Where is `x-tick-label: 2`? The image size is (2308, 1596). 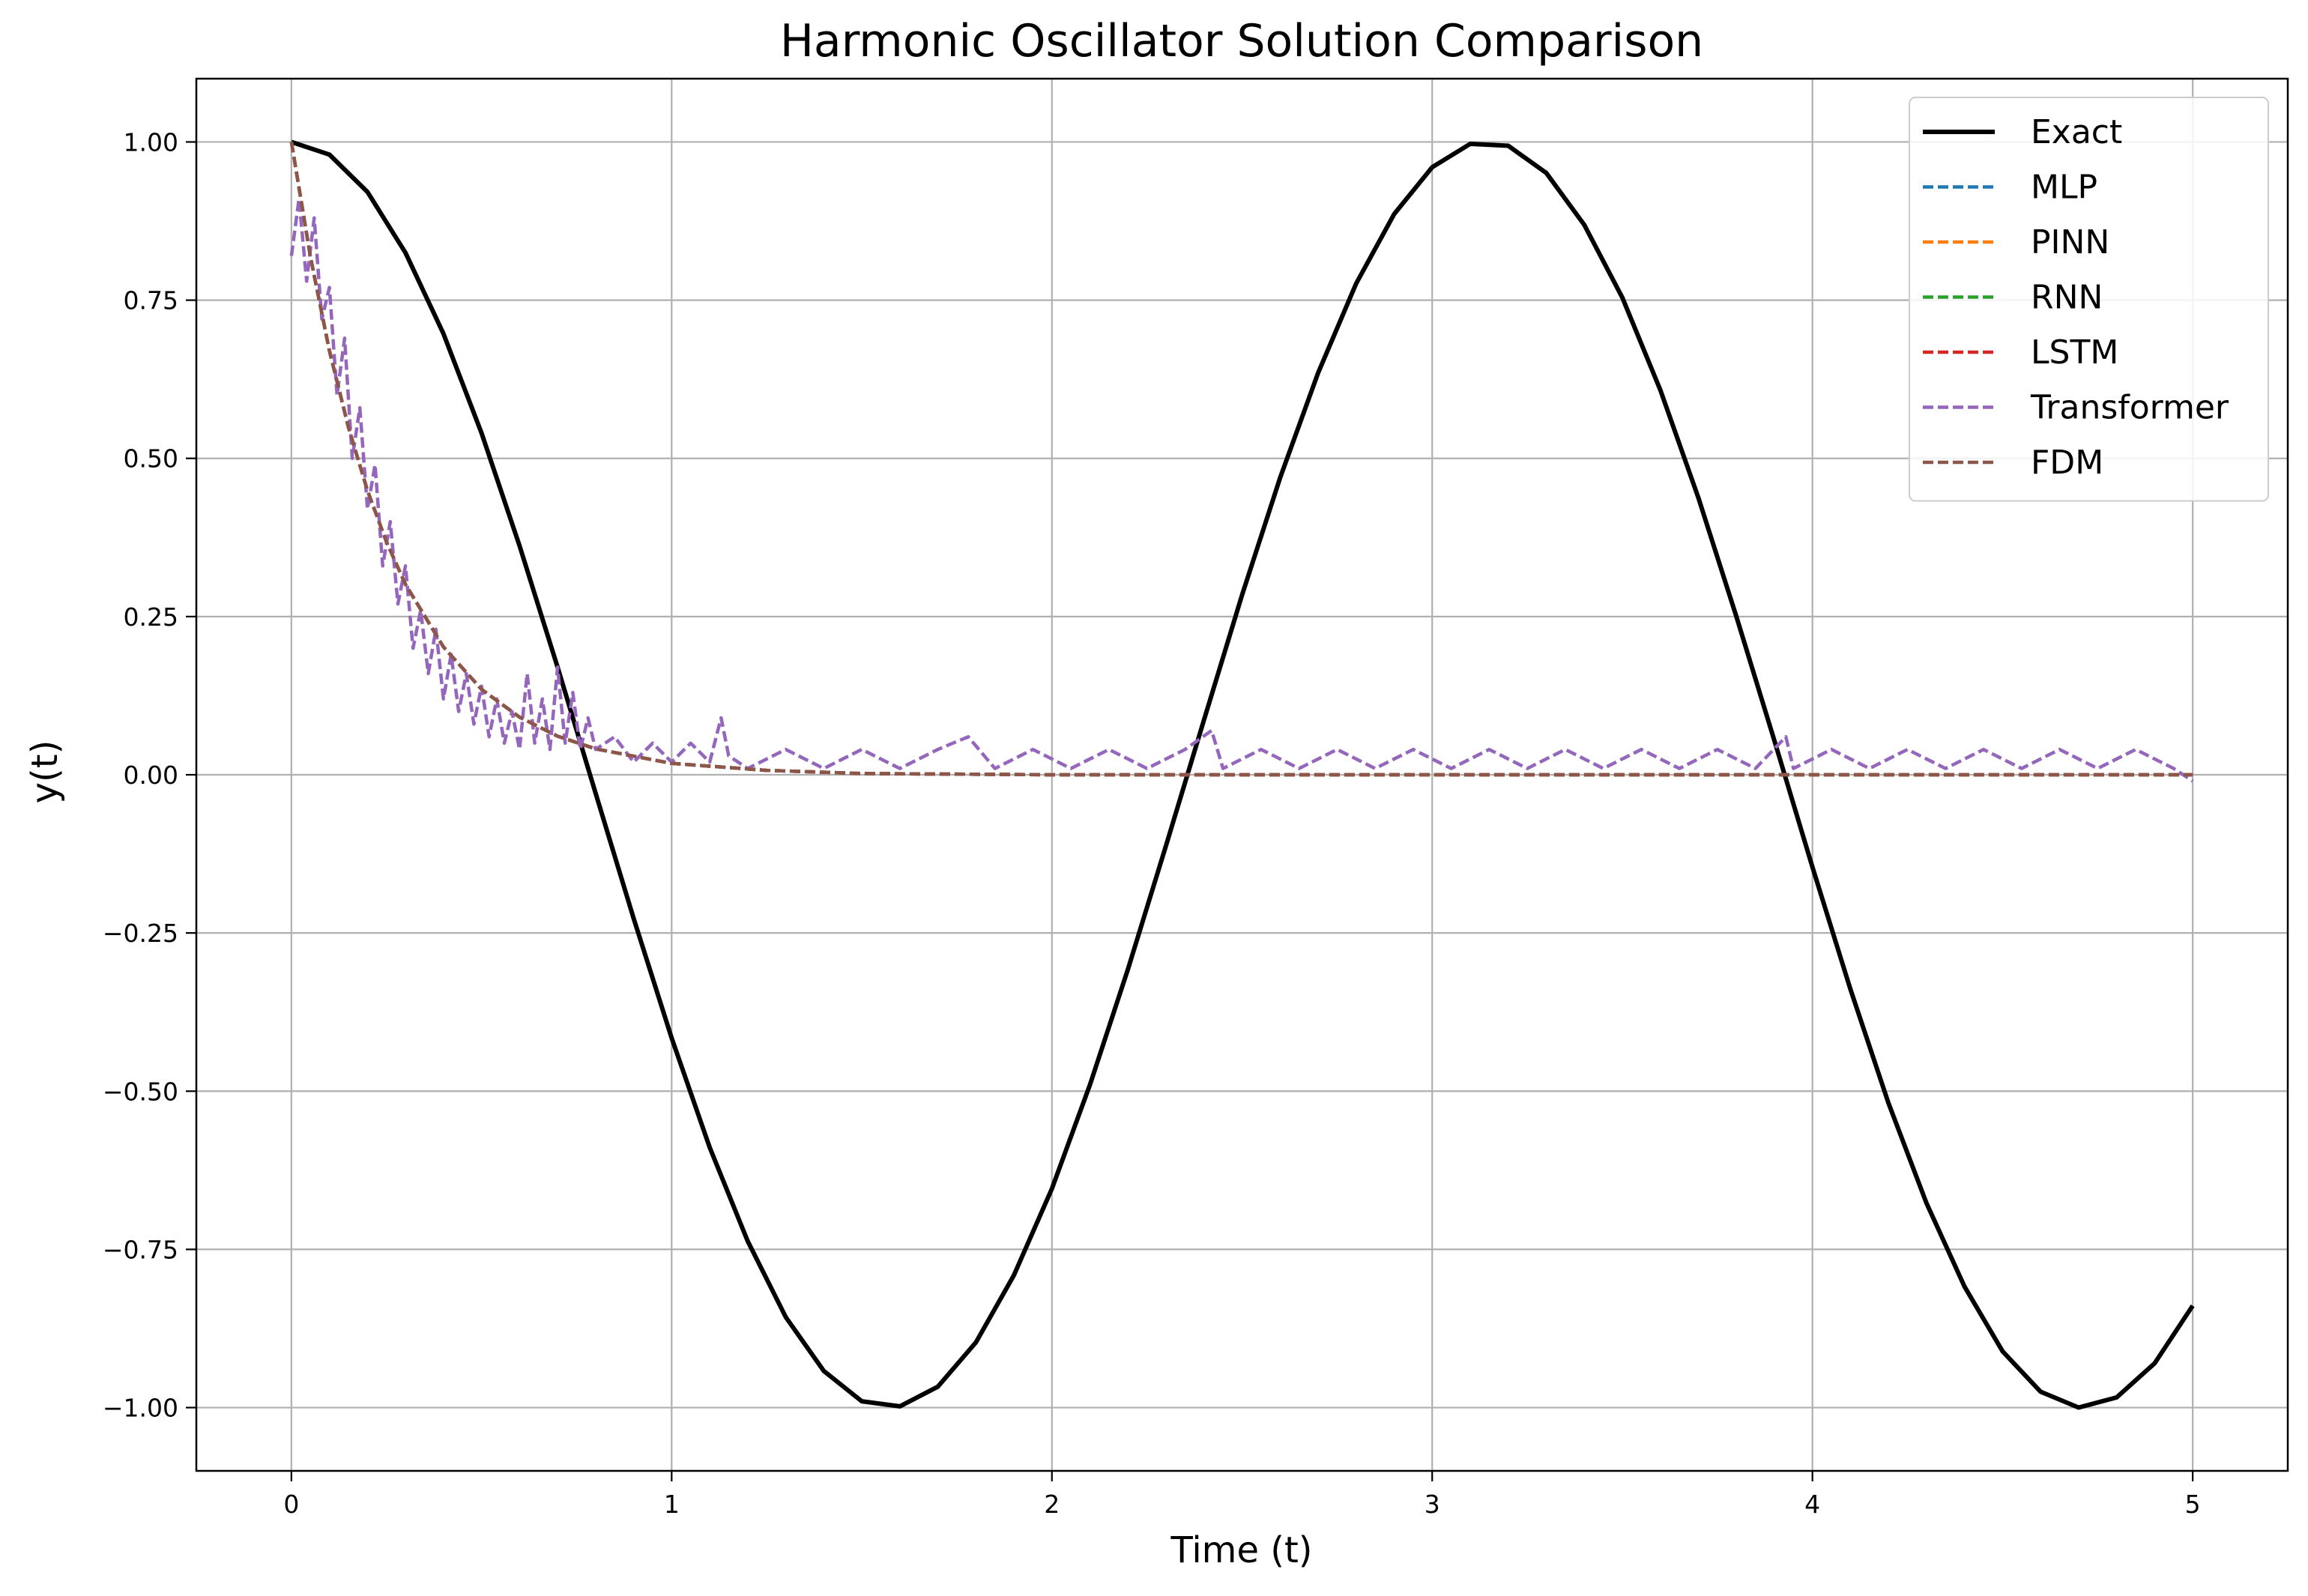 x-tick-label: 2 is located at coordinates (1052, 1504).